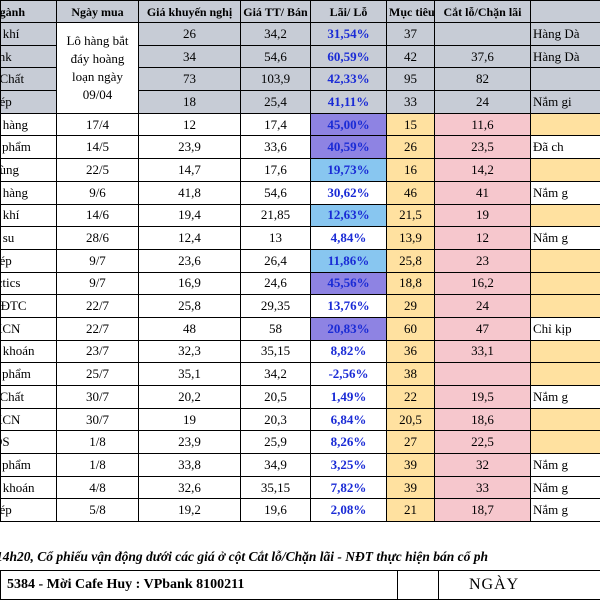  I want to click on note-cell: Chỉ kịp, so click(565, 328).